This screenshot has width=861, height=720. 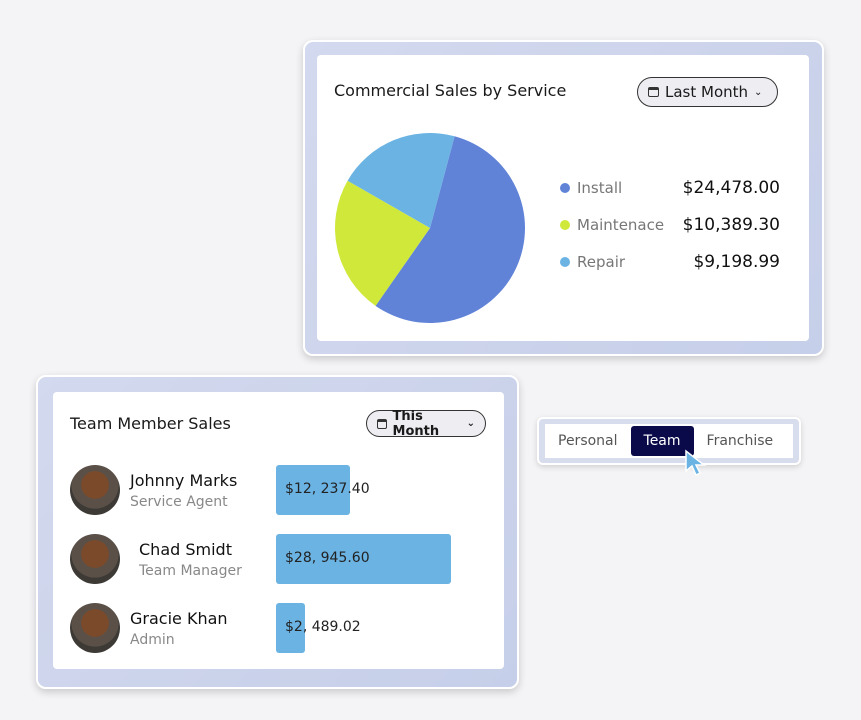 What do you see at coordinates (731, 225) in the screenshot?
I see `legend-value: $10,389.30` at bounding box center [731, 225].